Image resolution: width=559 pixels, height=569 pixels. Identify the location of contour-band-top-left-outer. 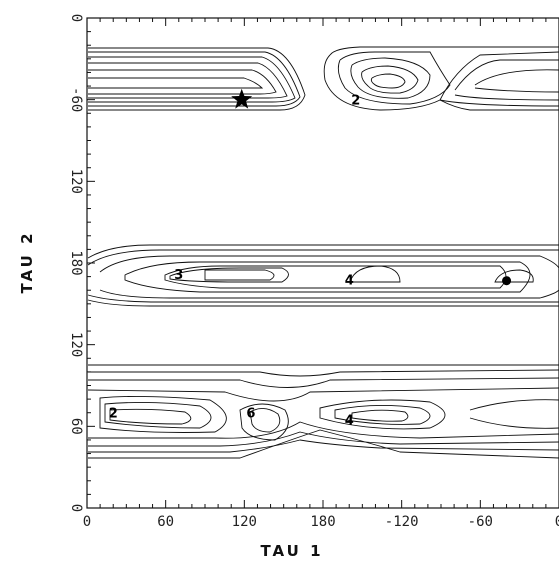
(197, 79).